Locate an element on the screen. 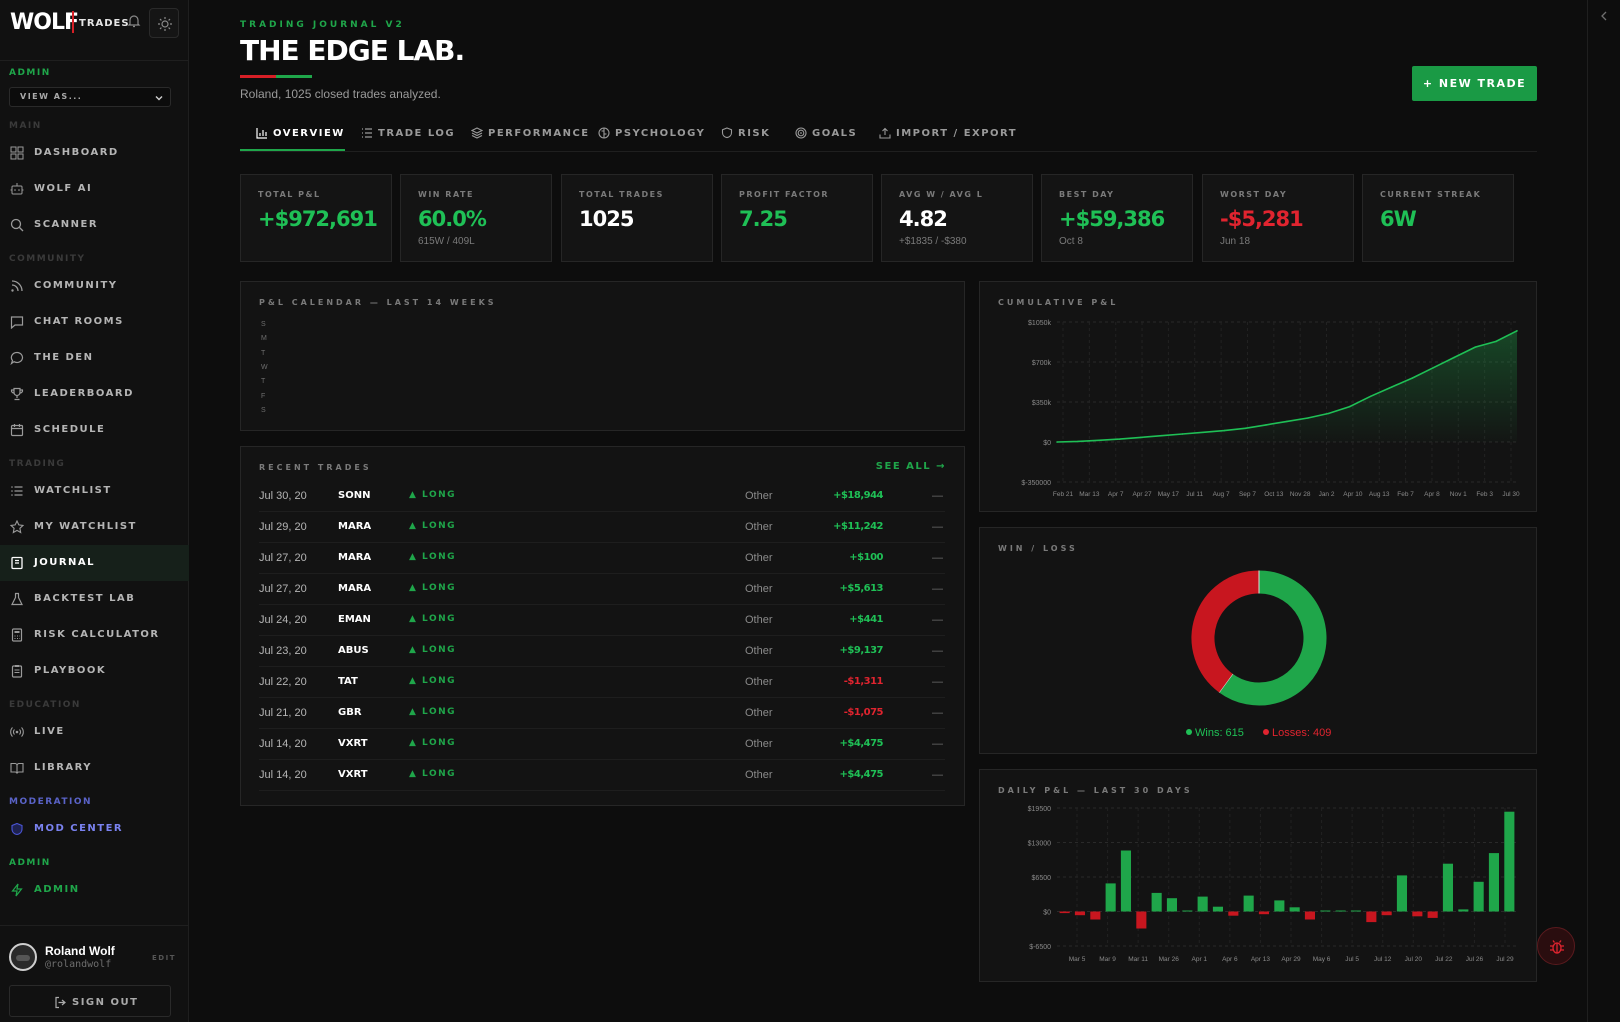 The height and width of the screenshot is (1022, 1620). sidebar-item-leaderboard: LEADERBOARD is located at coordinates (94, 394).